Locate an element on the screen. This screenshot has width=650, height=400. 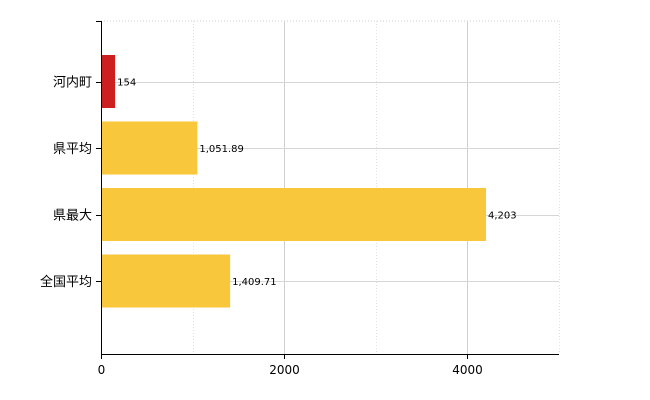
category-label-1: 河内町 is located at coordinates (72, 83).